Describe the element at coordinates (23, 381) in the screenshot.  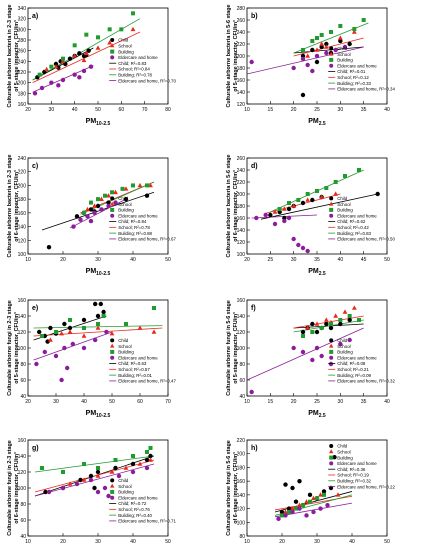
I see `y-tick-label: 60` at that location.